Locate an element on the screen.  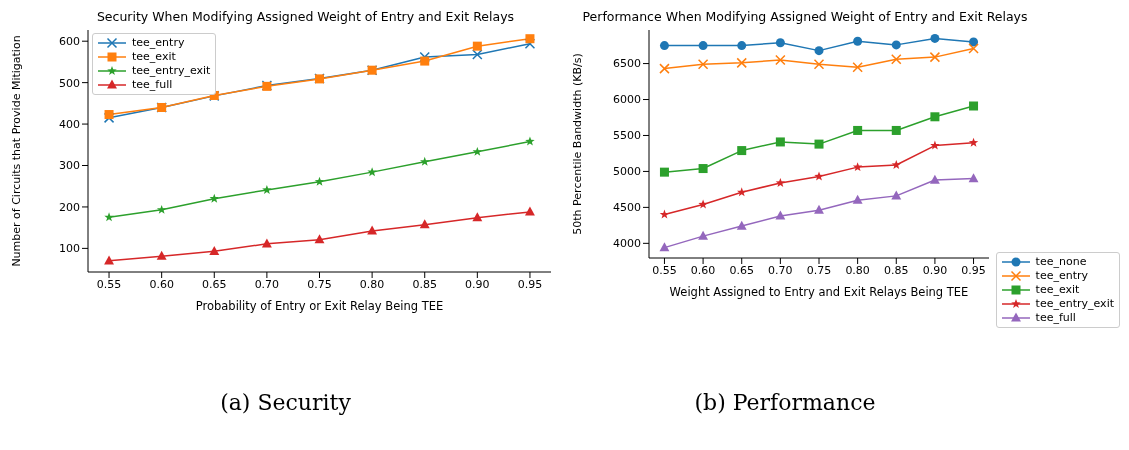
y-tick-label: 600 is located at coordinates (69, 42).